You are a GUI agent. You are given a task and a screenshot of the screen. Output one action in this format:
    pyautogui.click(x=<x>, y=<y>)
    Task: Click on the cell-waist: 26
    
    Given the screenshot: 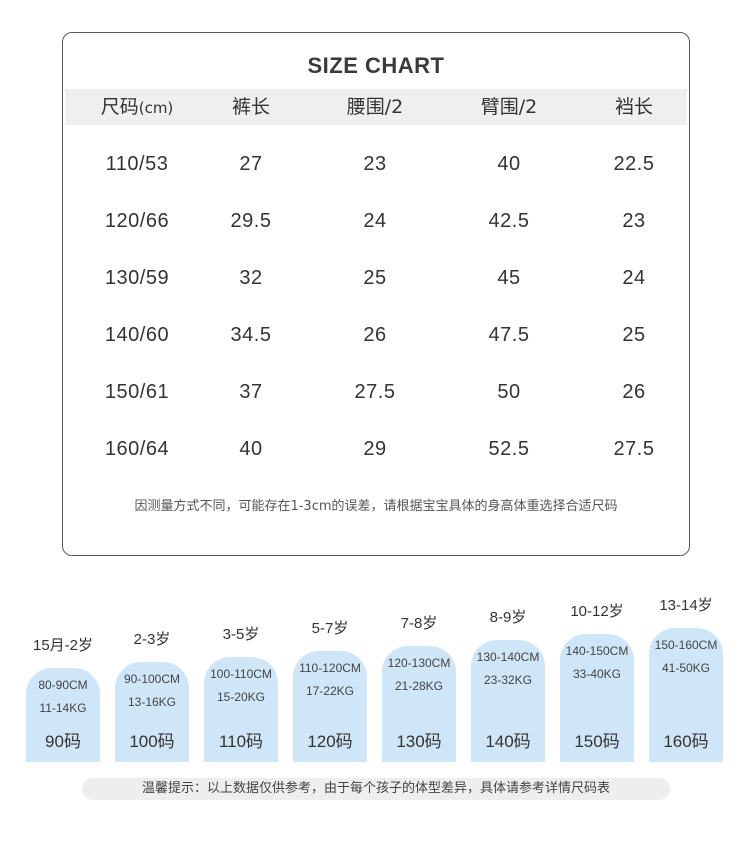 What is the action you would take?
    pyautogui.click(x=375, y=335)
    